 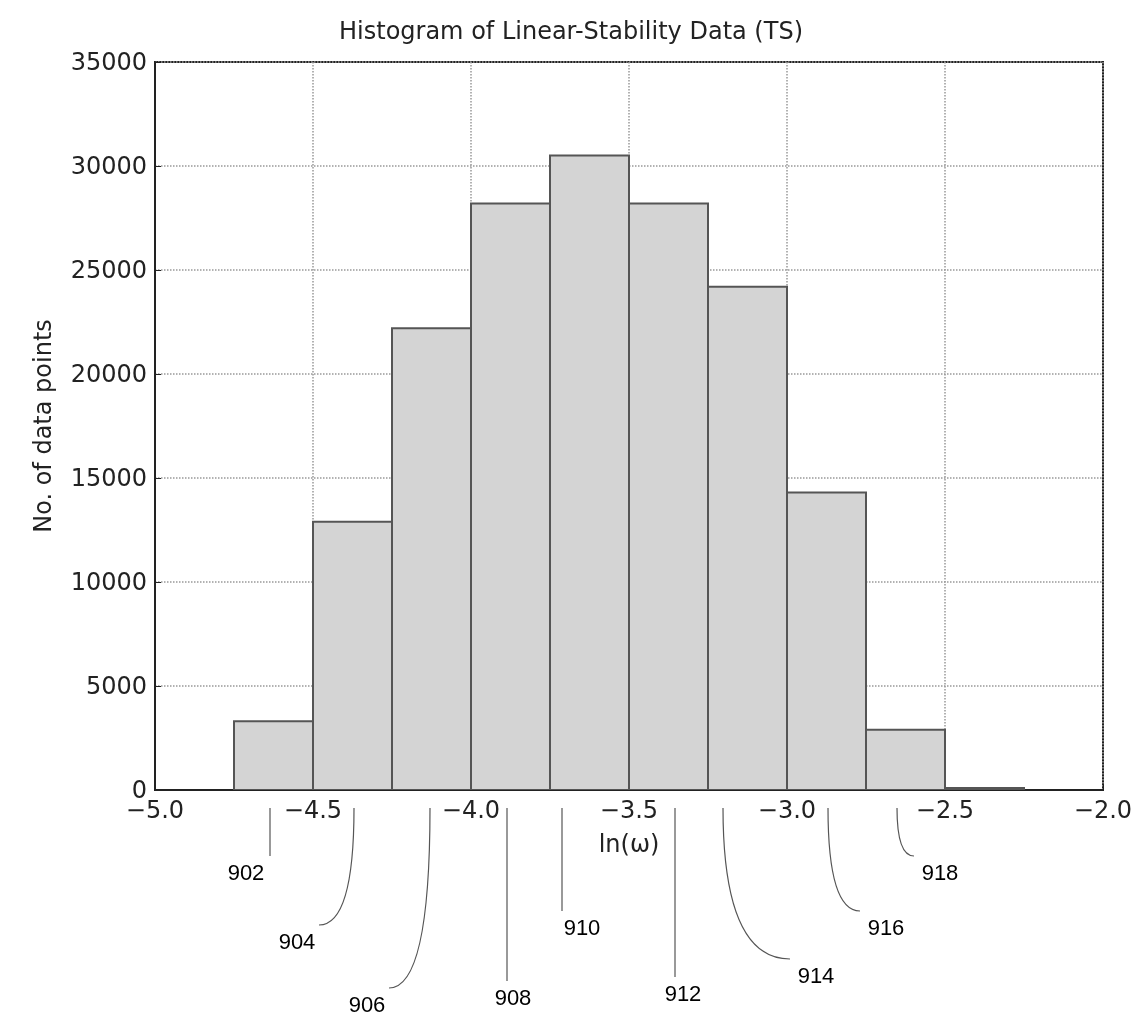 What do you see at coordinates (108, 166) in the screenshot?
I see `y-tick-label: 30000` at bounding box center [108, 166].